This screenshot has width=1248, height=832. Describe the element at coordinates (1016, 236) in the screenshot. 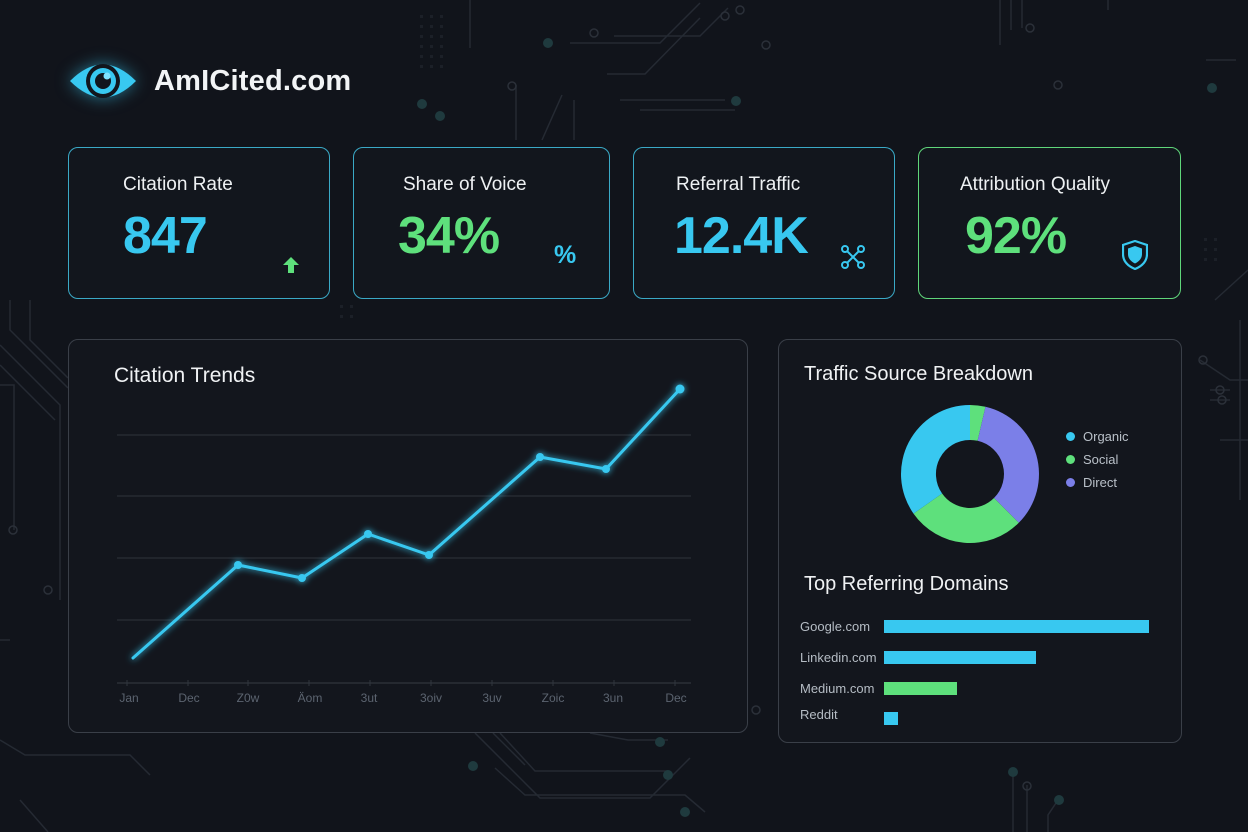

I see `kpi-value: 92%` at that location.